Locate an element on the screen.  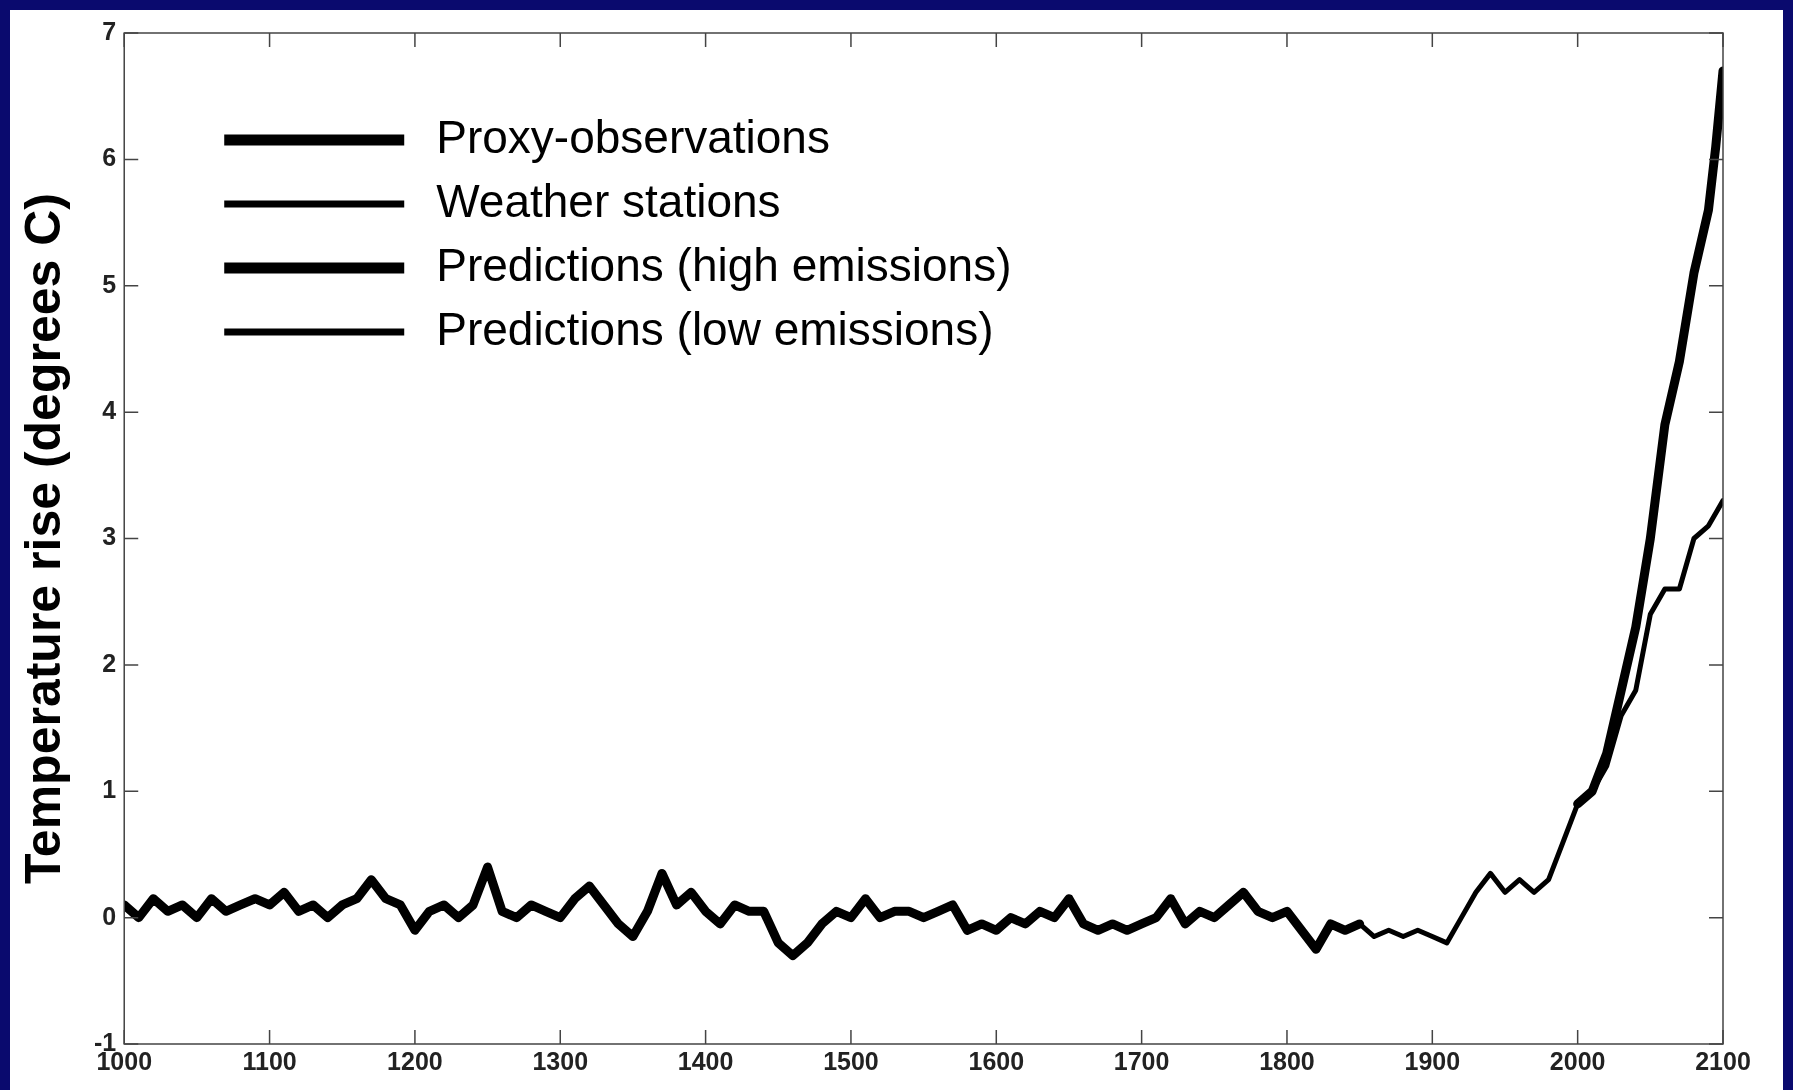
x-tick-label: 1100 is located at coordinates (269, 1060).